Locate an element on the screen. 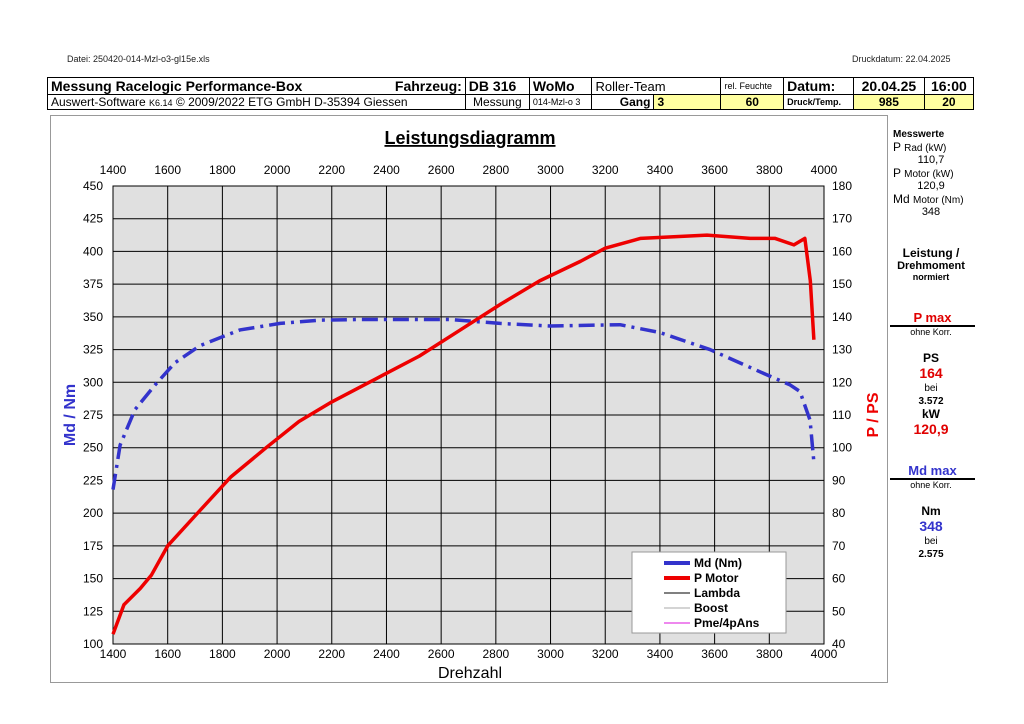  software-copyright: © 2009/2022 ETG GmbH D-35394 Giessen is located at coordinates (290, 102).